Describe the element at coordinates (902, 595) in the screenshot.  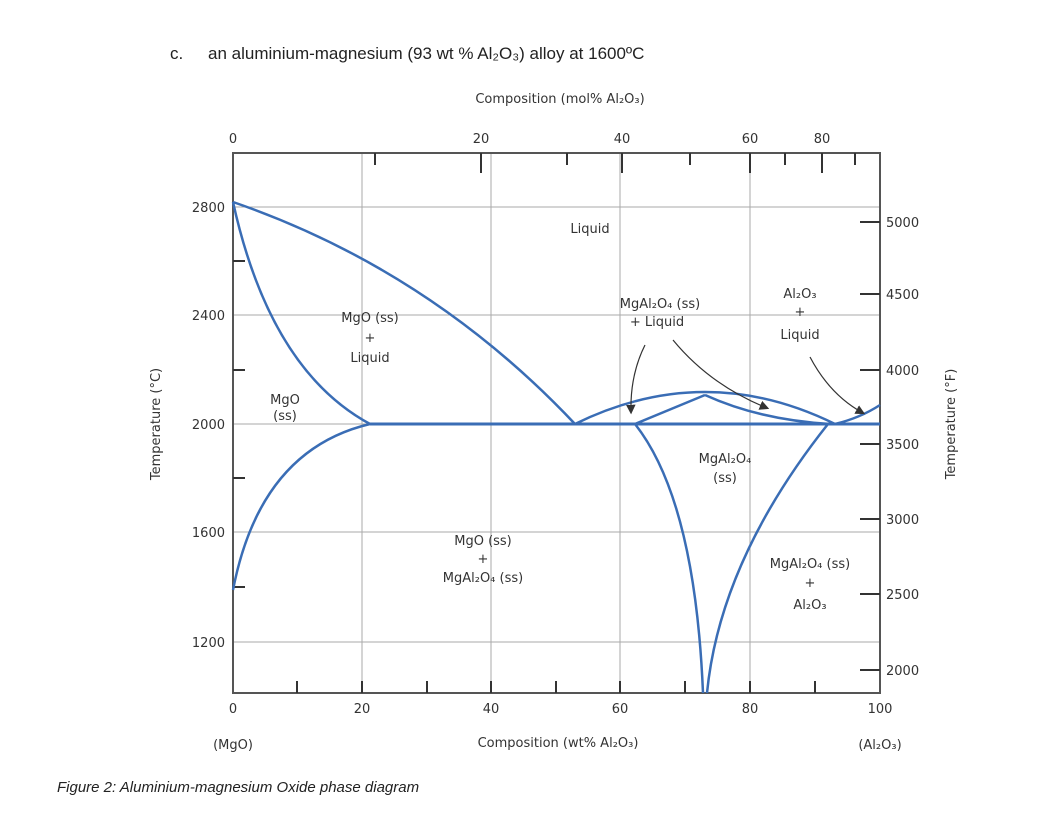
I see `right-tick-label: 2500` at that location.